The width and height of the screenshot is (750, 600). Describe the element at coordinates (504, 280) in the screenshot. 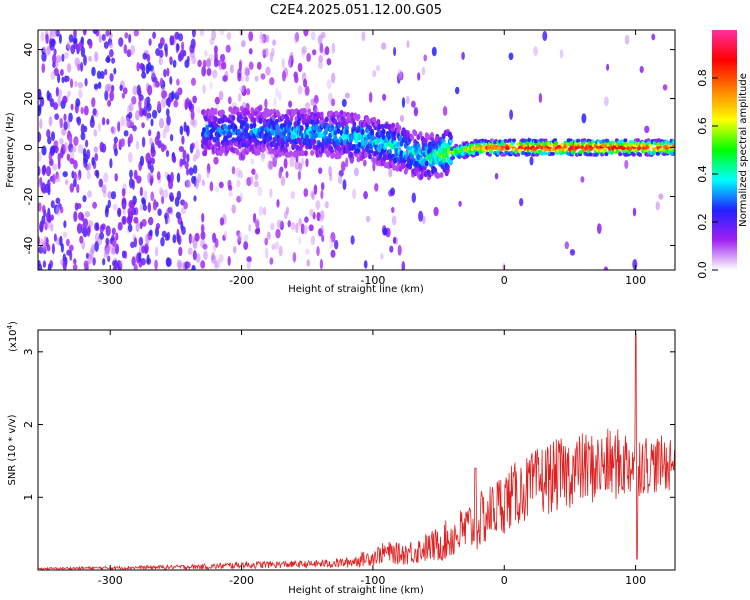

I see `spectrogram-x-tick-label: 0` at that location.